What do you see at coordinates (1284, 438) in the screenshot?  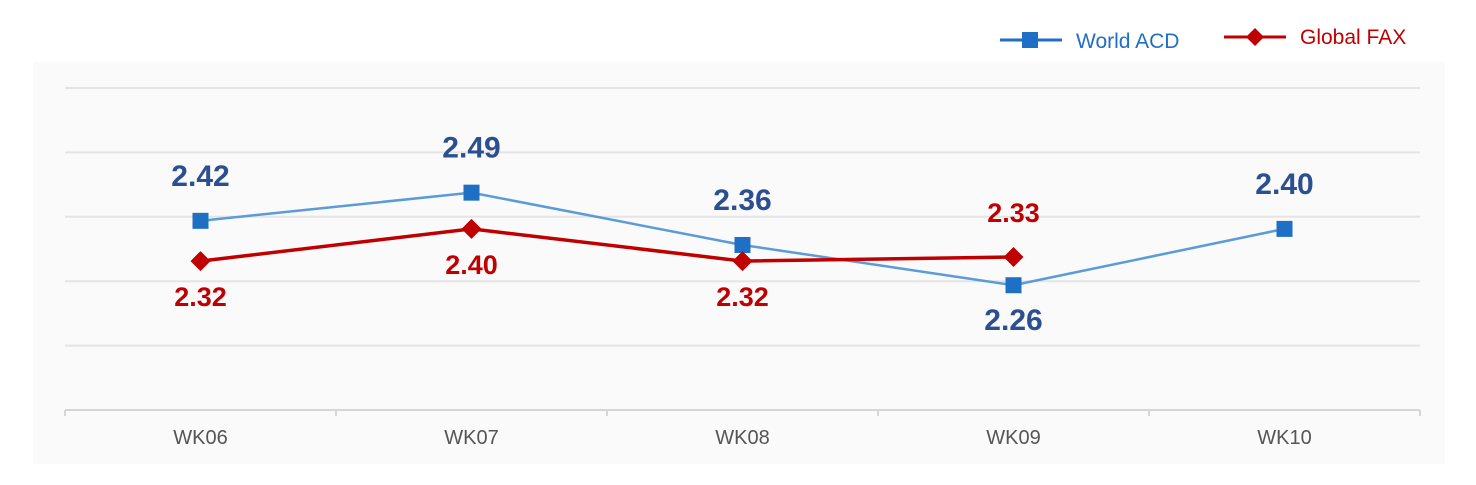 I see `x-tick-label: WK10` at bounding box center [1284, 438].